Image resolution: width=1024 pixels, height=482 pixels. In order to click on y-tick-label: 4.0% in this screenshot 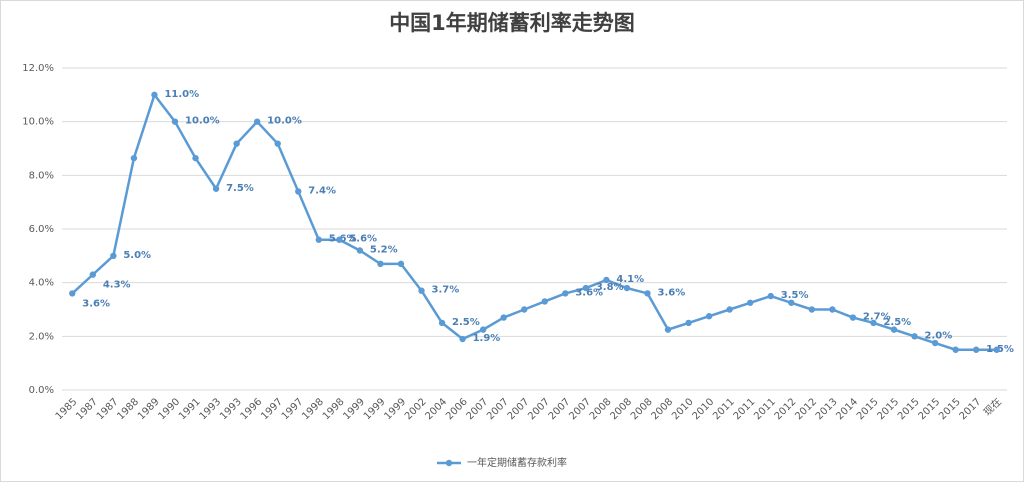, I will do `click(41, 283)`.